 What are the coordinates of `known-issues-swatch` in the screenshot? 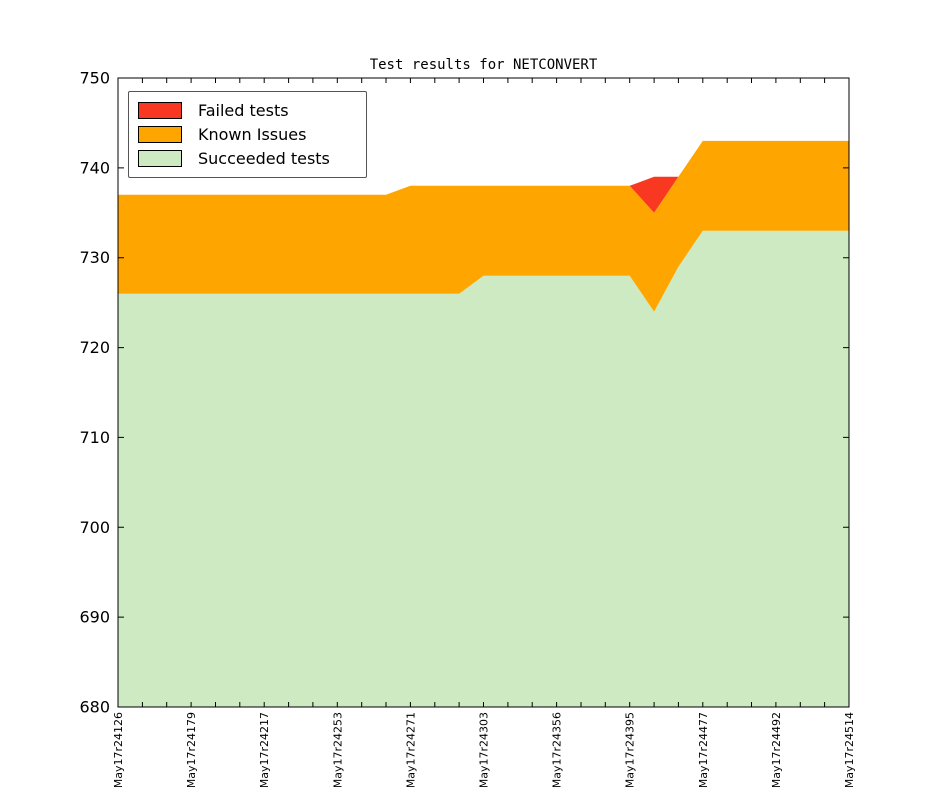 It's located at (160, 134).